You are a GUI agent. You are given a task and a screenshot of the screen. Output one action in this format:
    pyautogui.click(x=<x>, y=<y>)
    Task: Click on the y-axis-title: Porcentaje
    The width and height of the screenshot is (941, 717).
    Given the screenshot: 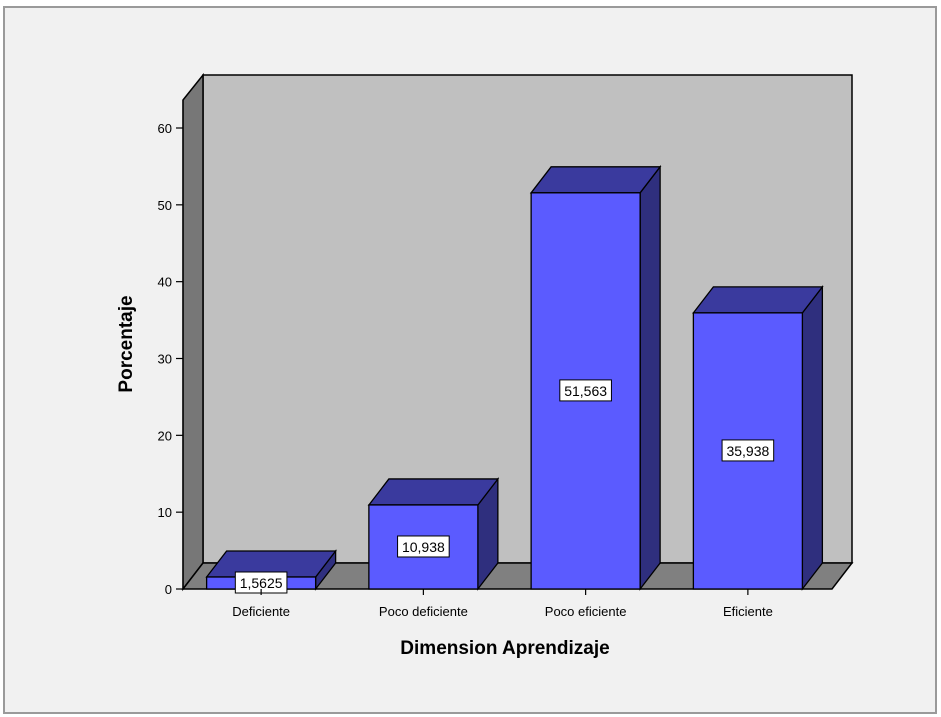 What is the action you would take?
    pyautogui.click(x=126, y=343)
    